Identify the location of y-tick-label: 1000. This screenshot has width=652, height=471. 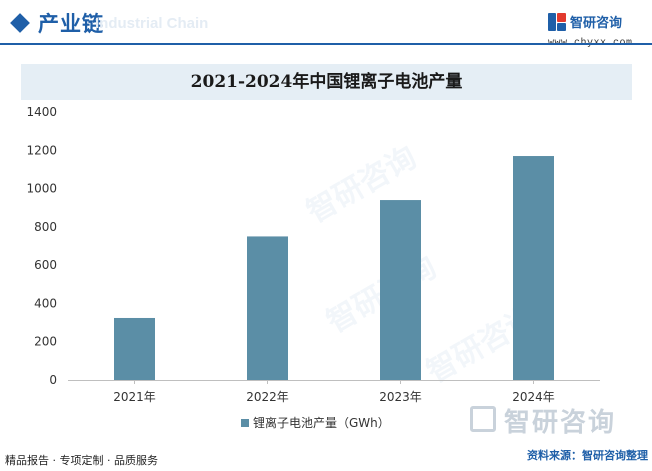
(41, 189).